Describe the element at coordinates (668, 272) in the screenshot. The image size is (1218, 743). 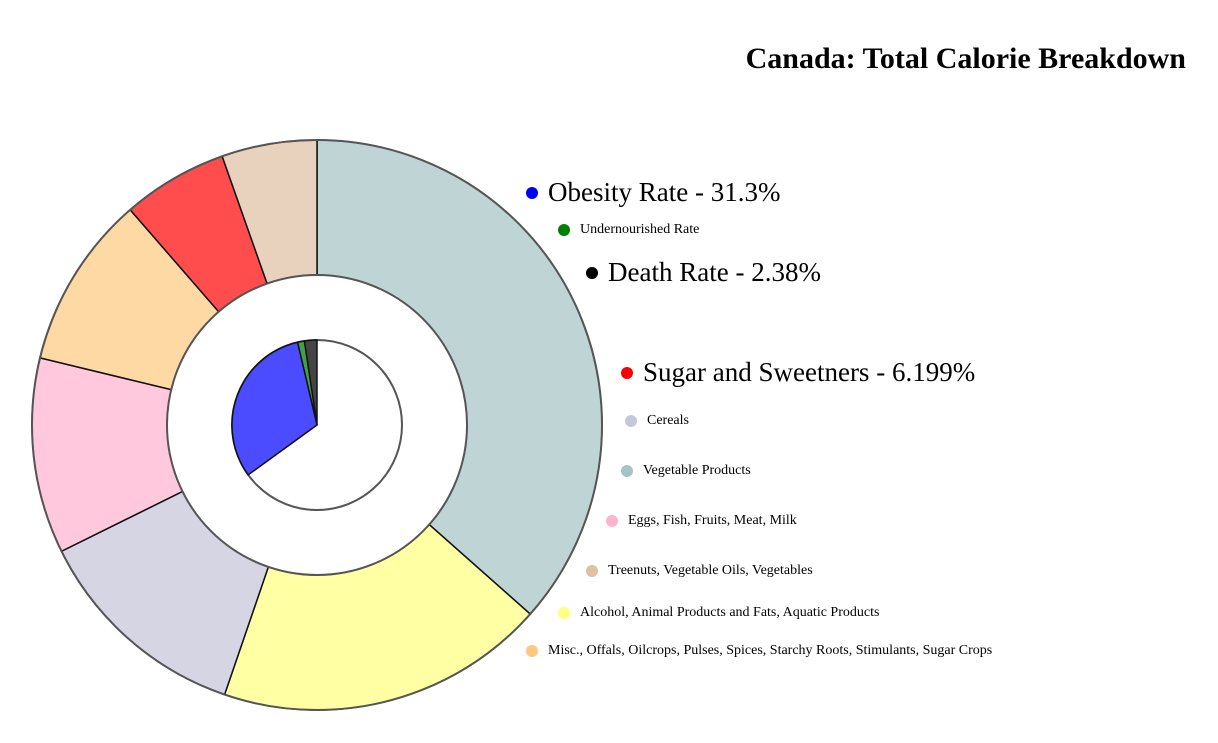
I see `legend-label: Death Rate` at that location.